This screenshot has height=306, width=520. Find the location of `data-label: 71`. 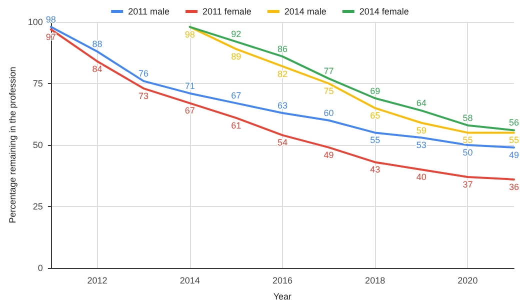

data-label: 71 is located at coordinates (189, 85).